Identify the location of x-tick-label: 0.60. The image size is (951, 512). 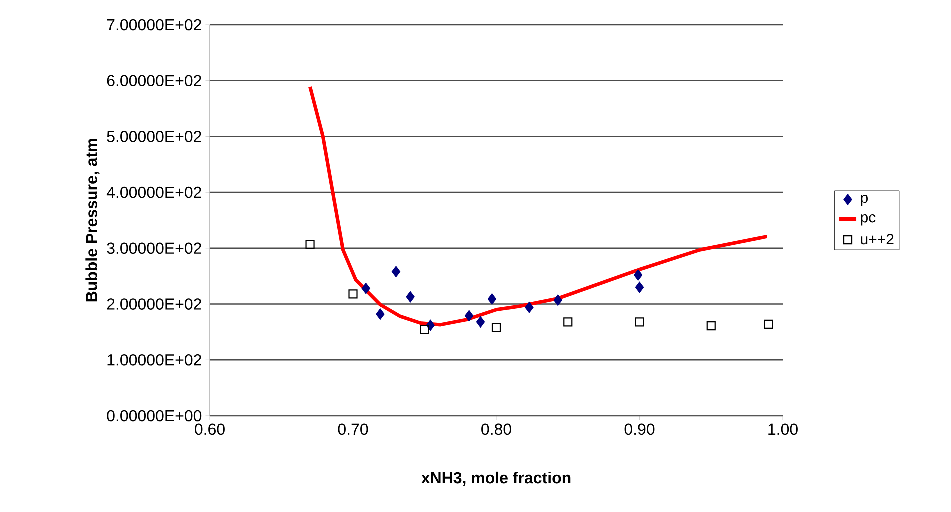
(210, 430).